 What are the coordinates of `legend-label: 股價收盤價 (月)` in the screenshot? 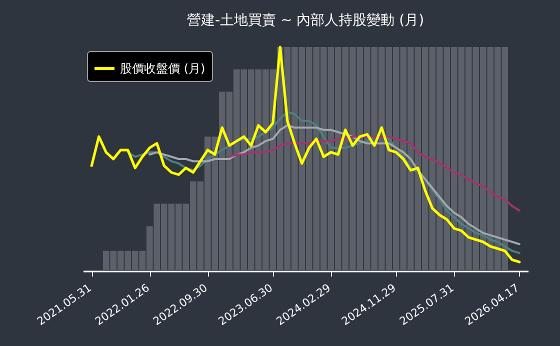 It's located at (163, 69).